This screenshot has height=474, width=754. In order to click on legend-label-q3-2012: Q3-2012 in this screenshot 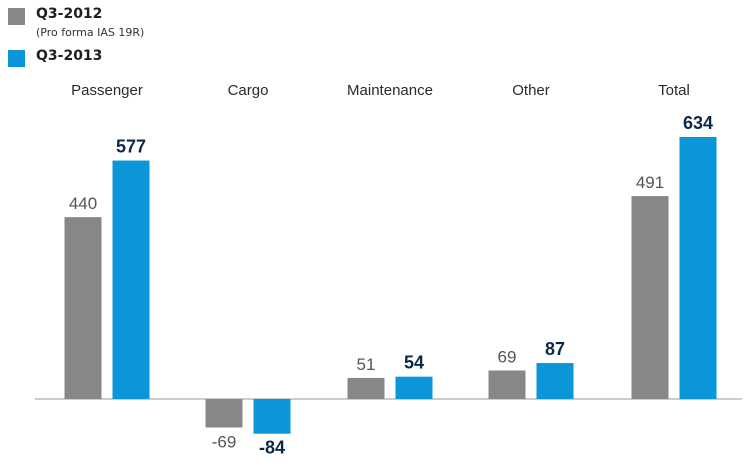, I will do `click(69, 14)`.